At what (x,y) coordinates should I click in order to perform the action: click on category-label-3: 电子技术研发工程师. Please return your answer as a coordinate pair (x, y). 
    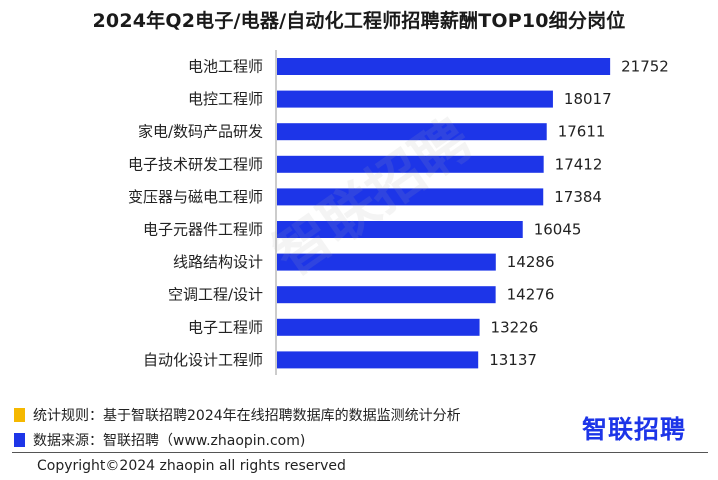
    Looking at the image, I should click on (195, 164).